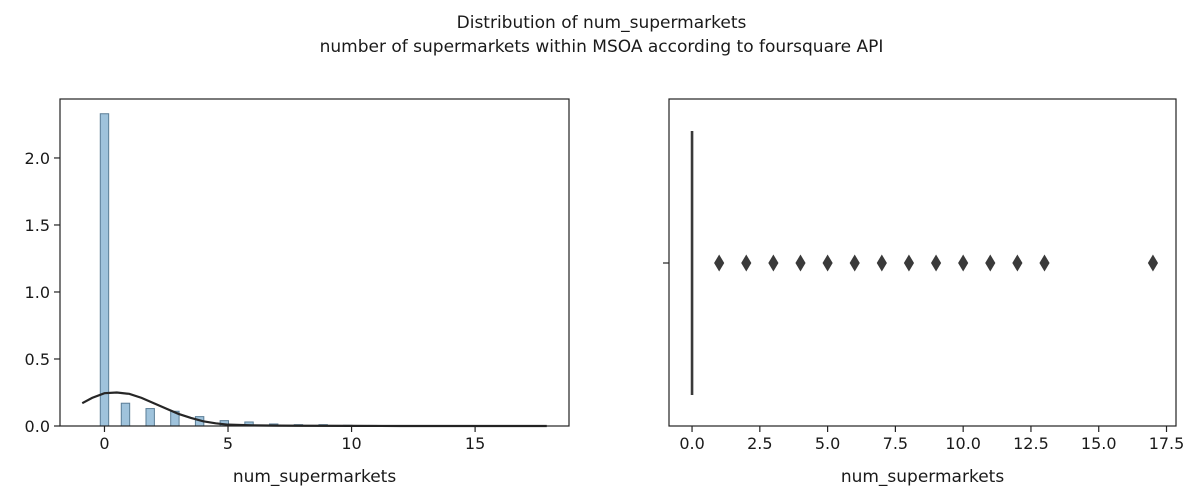 The image size is (1203, 501). I want to click on boxplot-x-tick-label-1: 2.5, so click(759, 443).